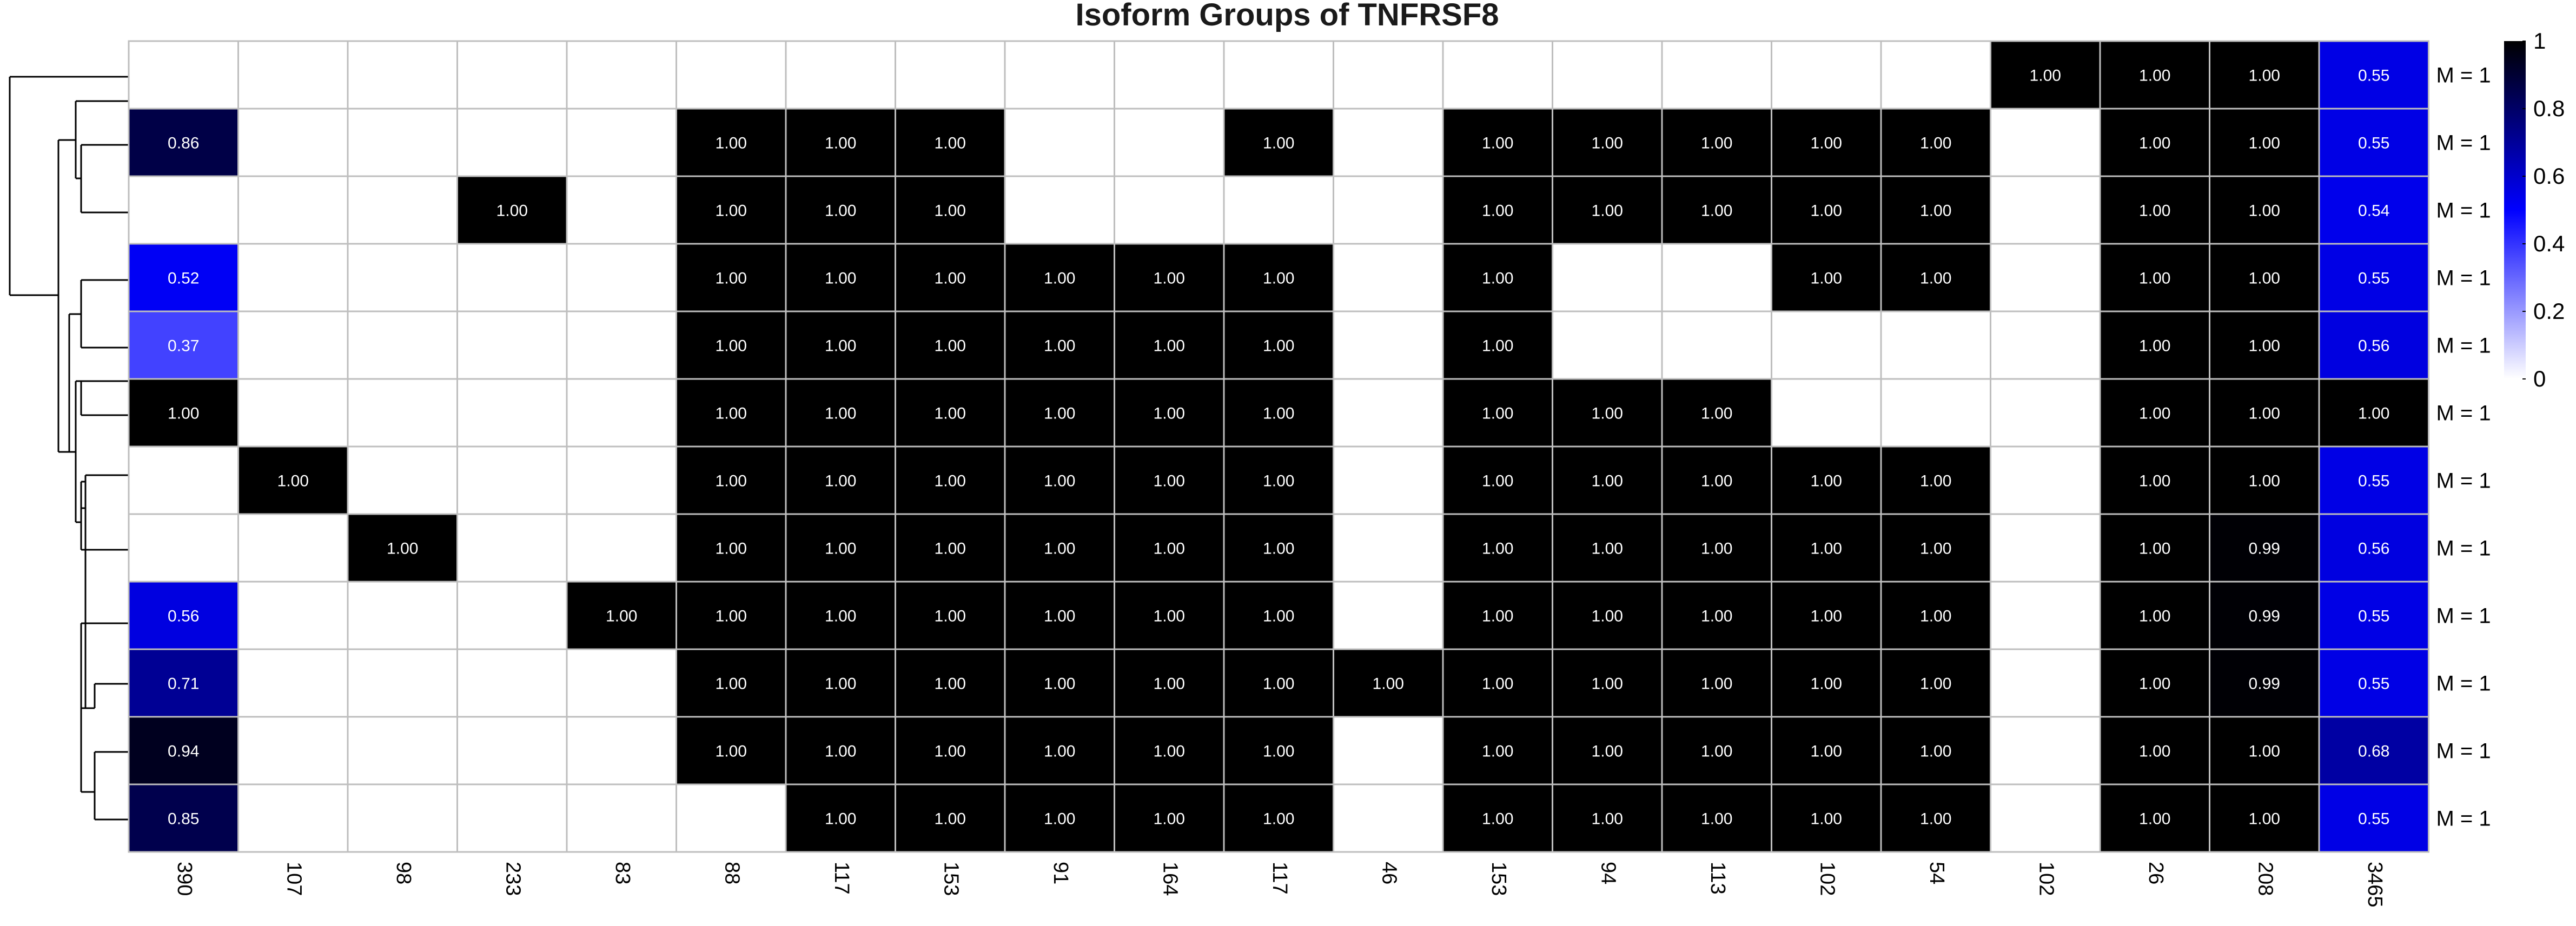  Describe the element at coordinates (69, 186) in the screenshot. I see `dendrogram-branch-top` at that location.